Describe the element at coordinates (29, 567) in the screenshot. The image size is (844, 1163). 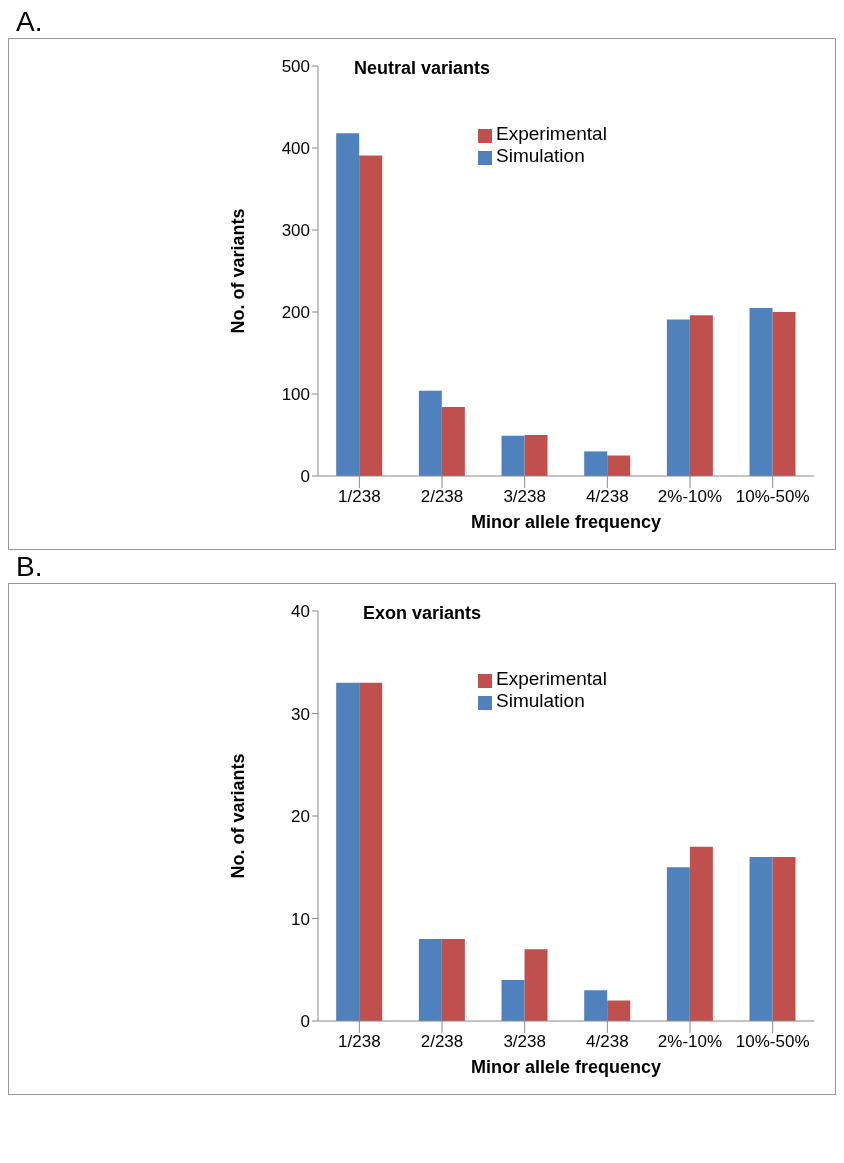
I see `text: B.` at that location.